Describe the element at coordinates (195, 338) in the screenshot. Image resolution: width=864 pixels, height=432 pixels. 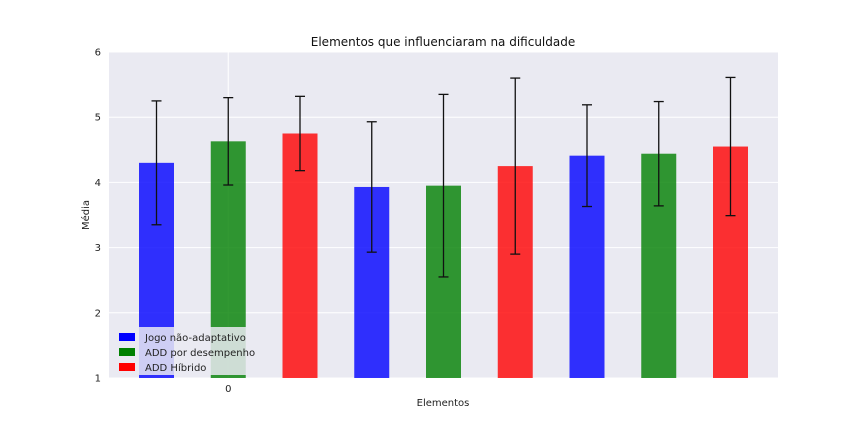
I see `legend-label: Jogo não-adaptativo` at that location.